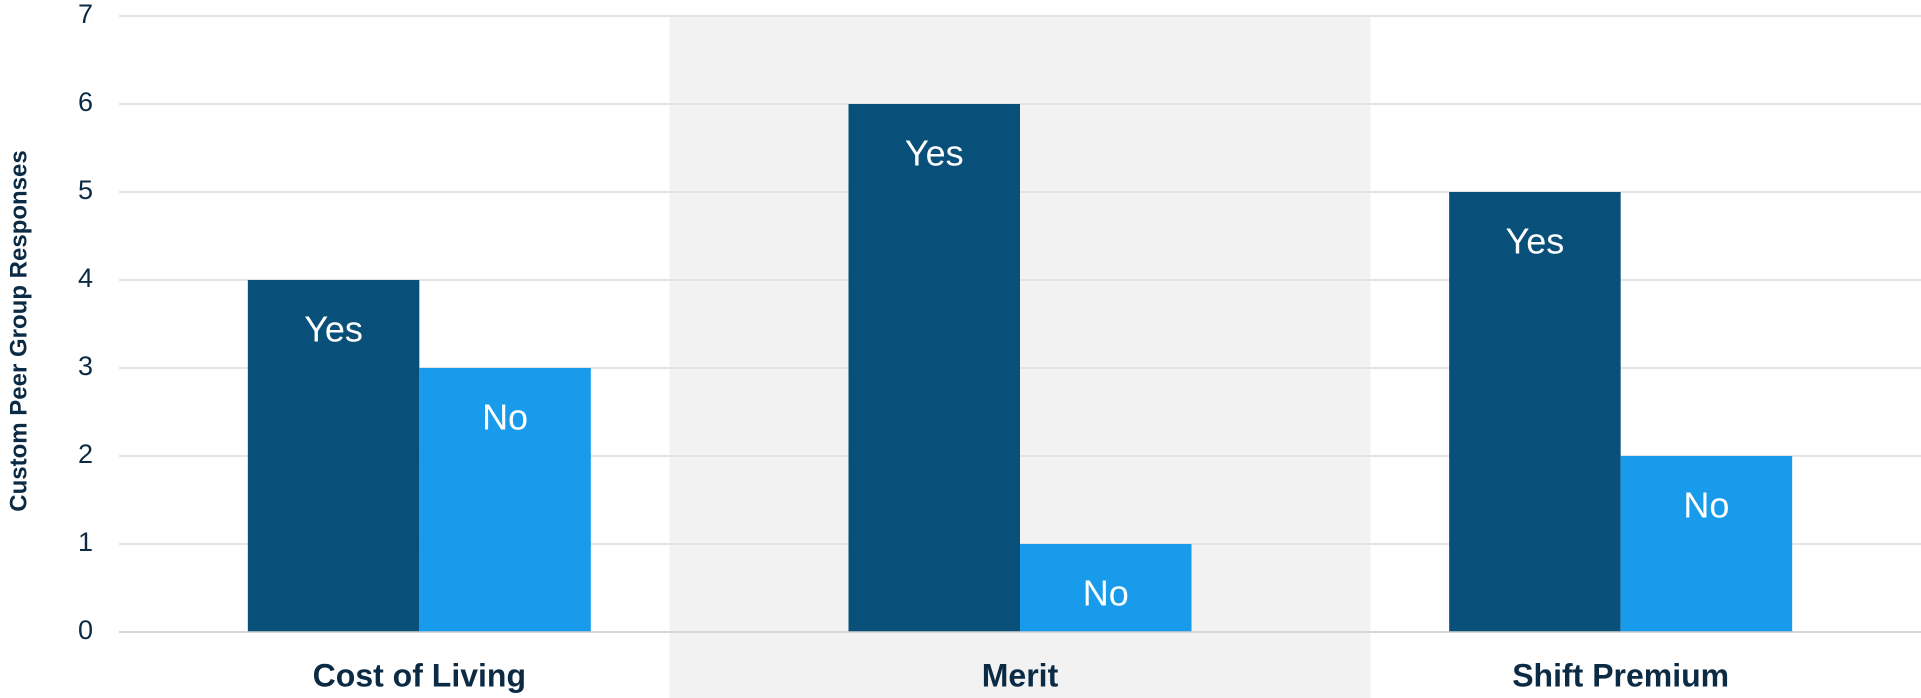 This screenshot has width=1921, height=698. Describe the element at coordinates (85, 14) in the screenshot. I see `y-tick-label: 7` at that location.